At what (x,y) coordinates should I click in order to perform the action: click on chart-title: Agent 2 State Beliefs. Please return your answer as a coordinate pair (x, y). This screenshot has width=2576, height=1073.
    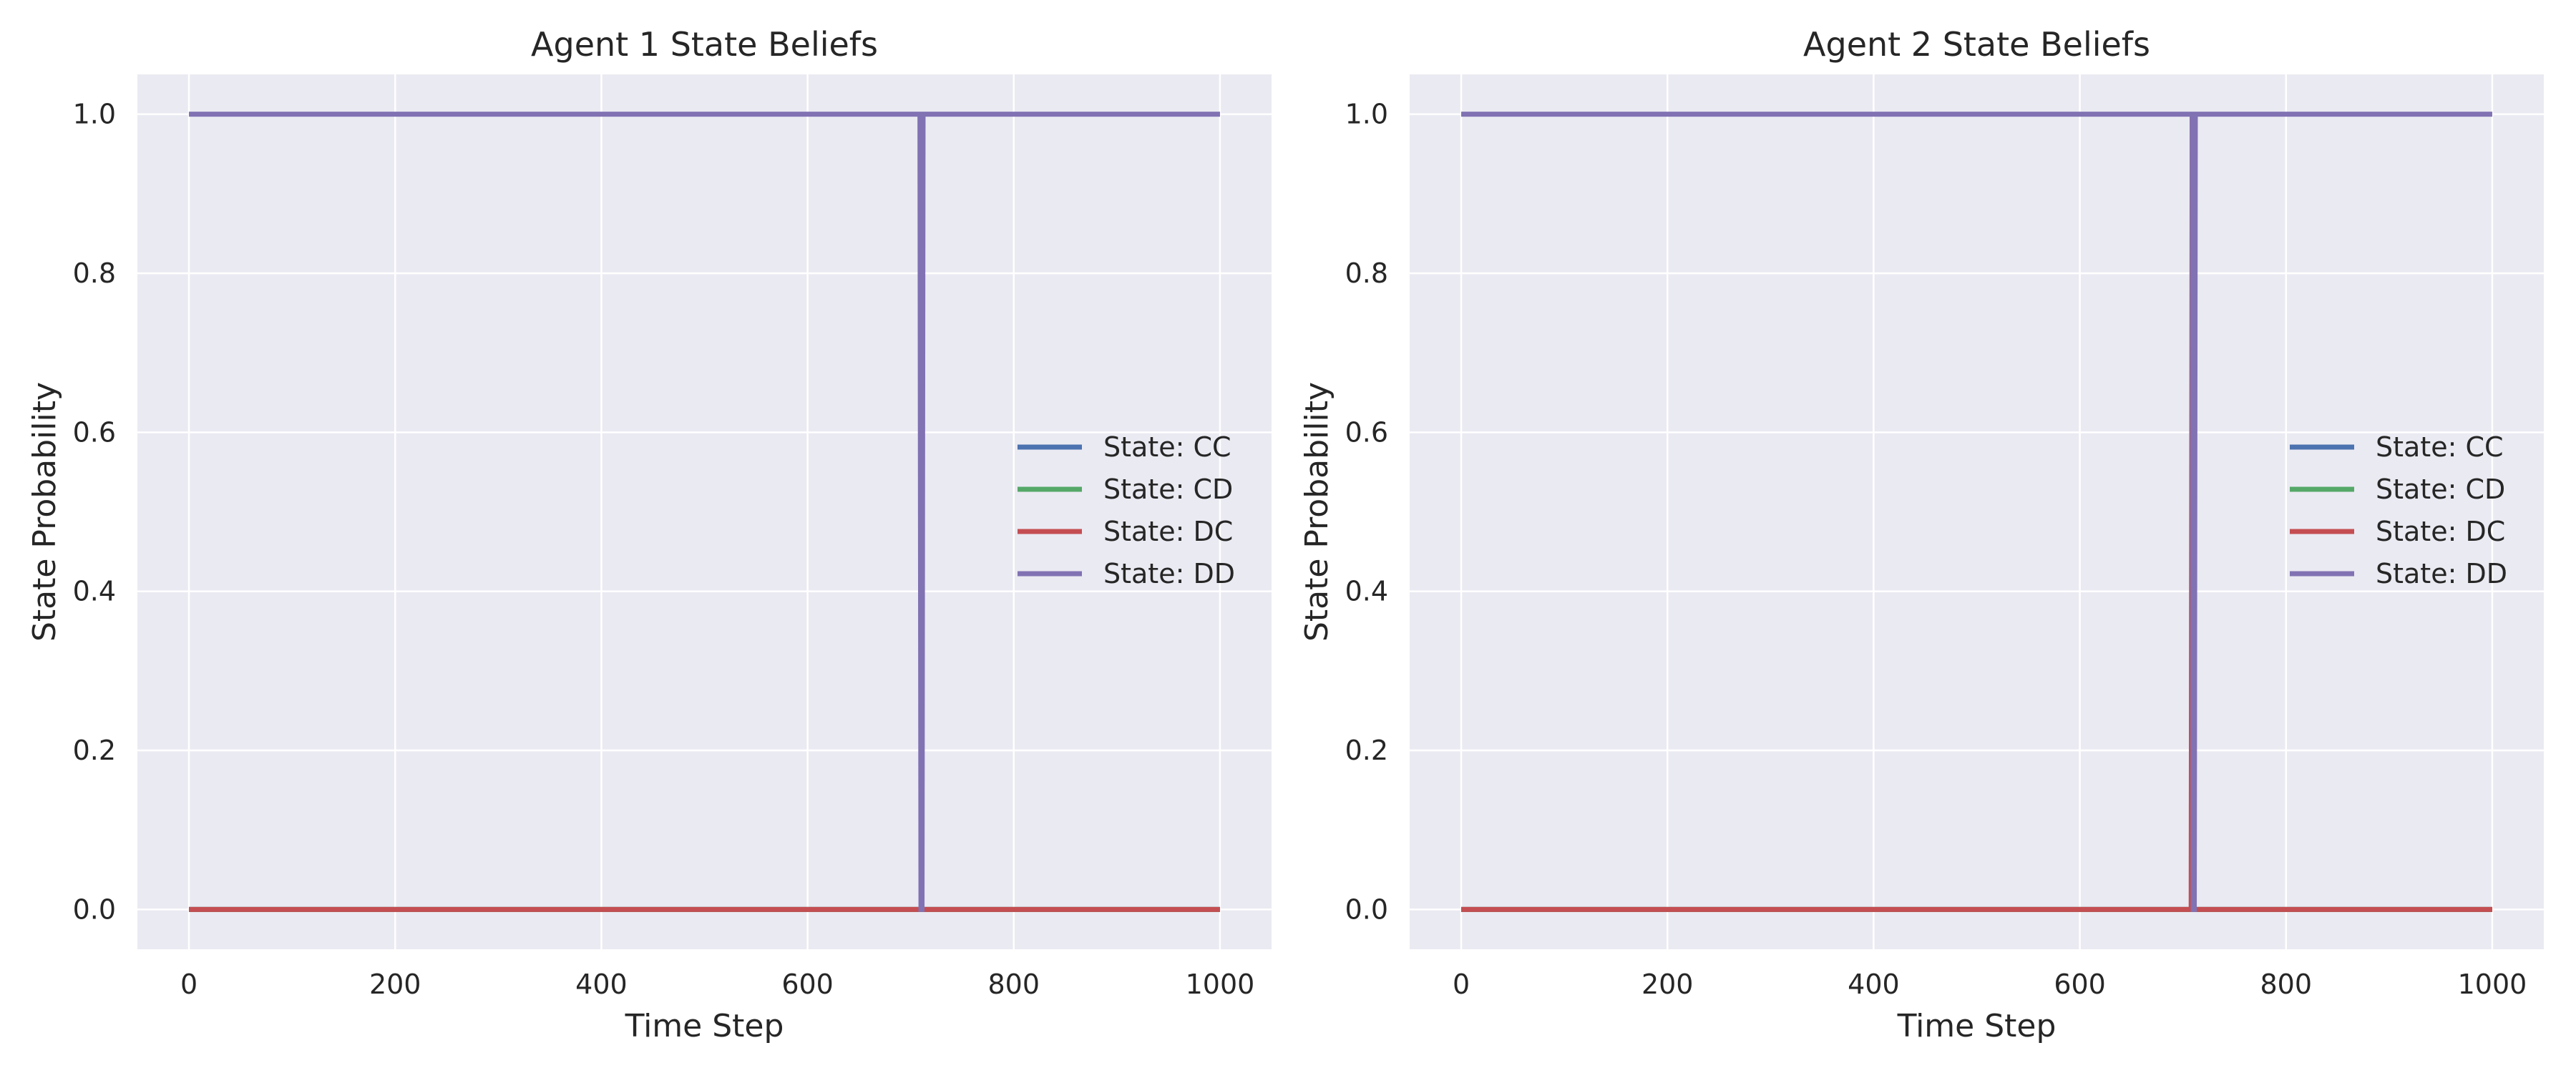
    Looking at the image, I should click on (1976, 44).